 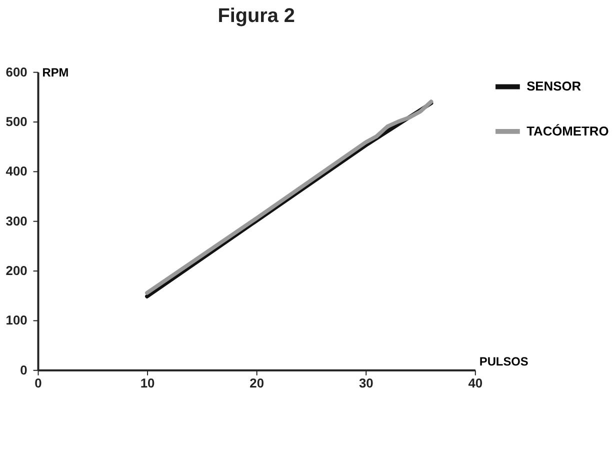 I want to click on x-tick-label: 30, so click(x=366, y=382).